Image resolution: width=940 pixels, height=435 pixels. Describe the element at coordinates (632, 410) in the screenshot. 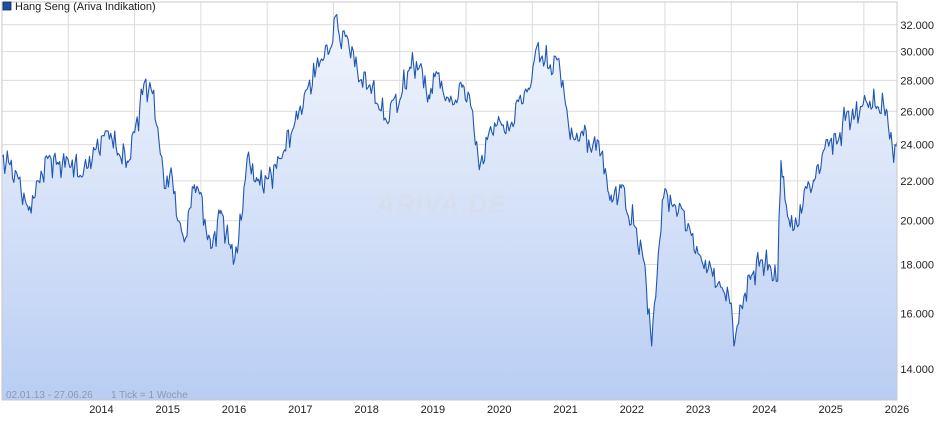

I see `x-tick-label: 2022` at that location.